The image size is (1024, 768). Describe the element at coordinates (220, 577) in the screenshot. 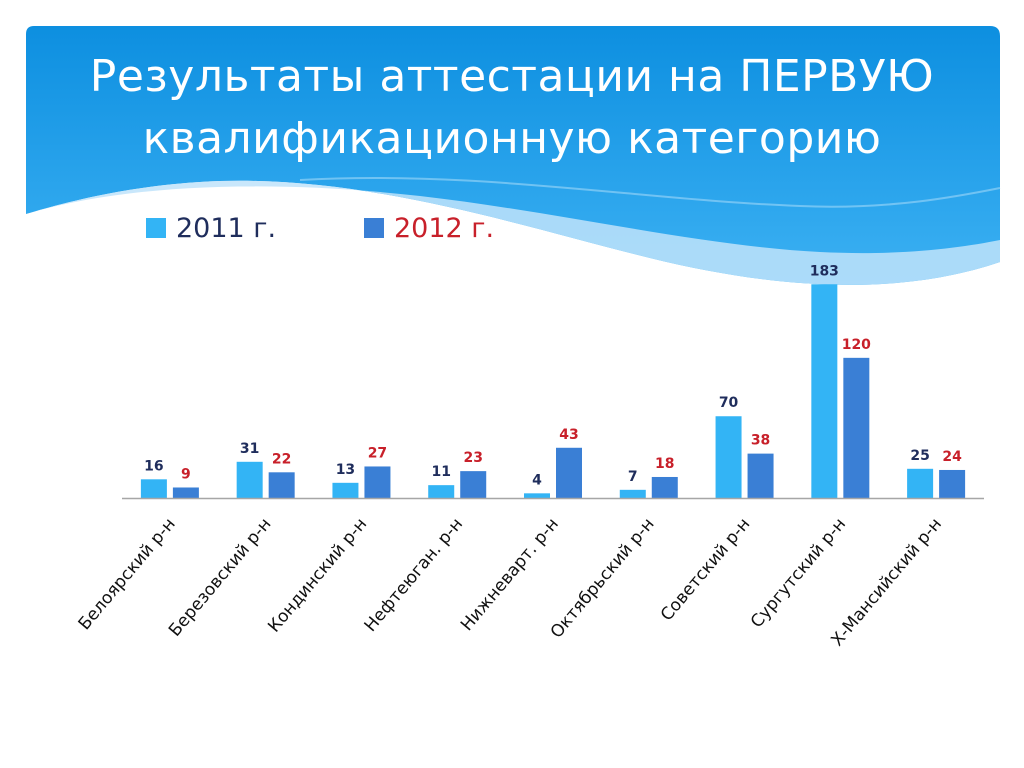

I see `category-label-1: Березовский р-н` at that location.